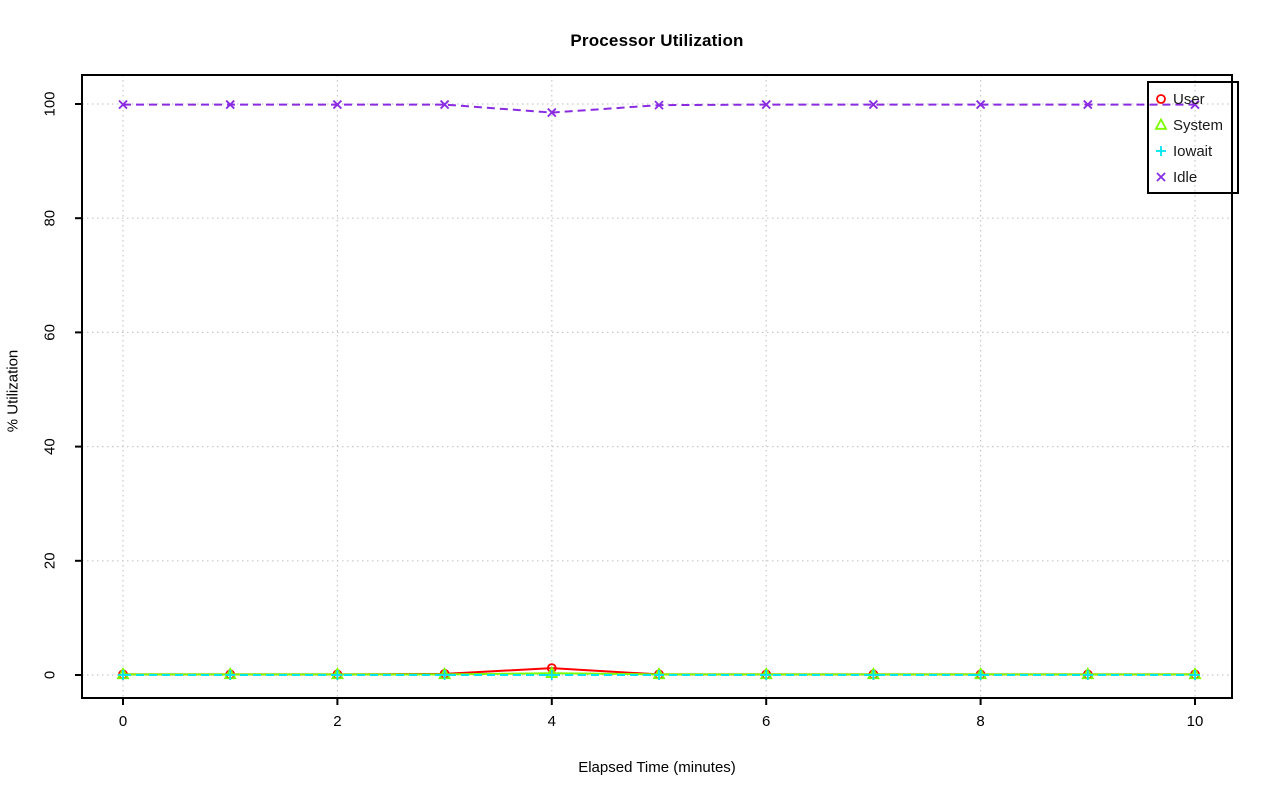 The height and width of the screenshot is (801, 1280). Describe the element at coordinates (50, 332) in the screenshot. I see `y-tick-label: 60` at that location.